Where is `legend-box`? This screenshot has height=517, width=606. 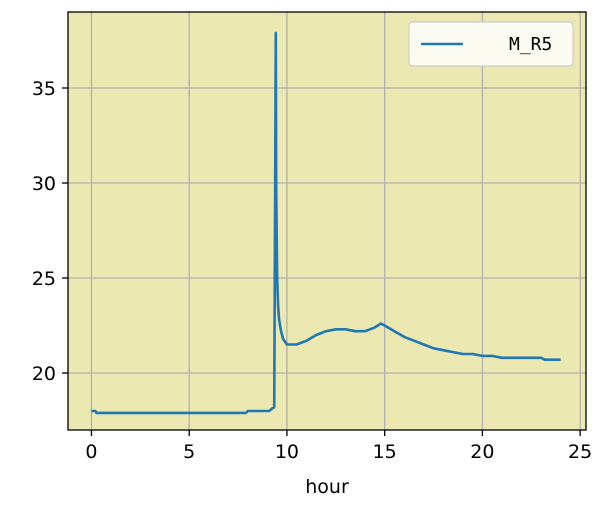 legend-box is located at coordinates (491, 44).